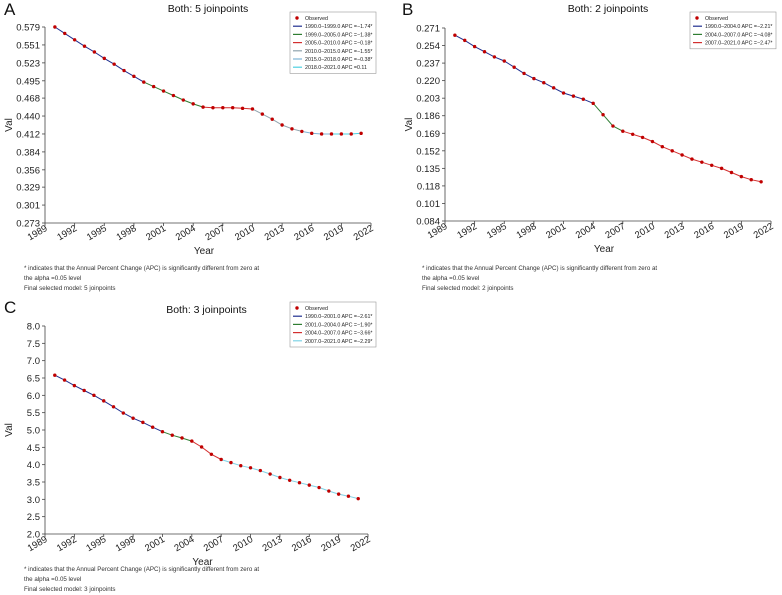 The width and height of the screenshot is (782, 595). What do you see at coordinates (204, 251) in the screenshot?
I see `x-axis-label: Year` at bounding box center [204, 251].